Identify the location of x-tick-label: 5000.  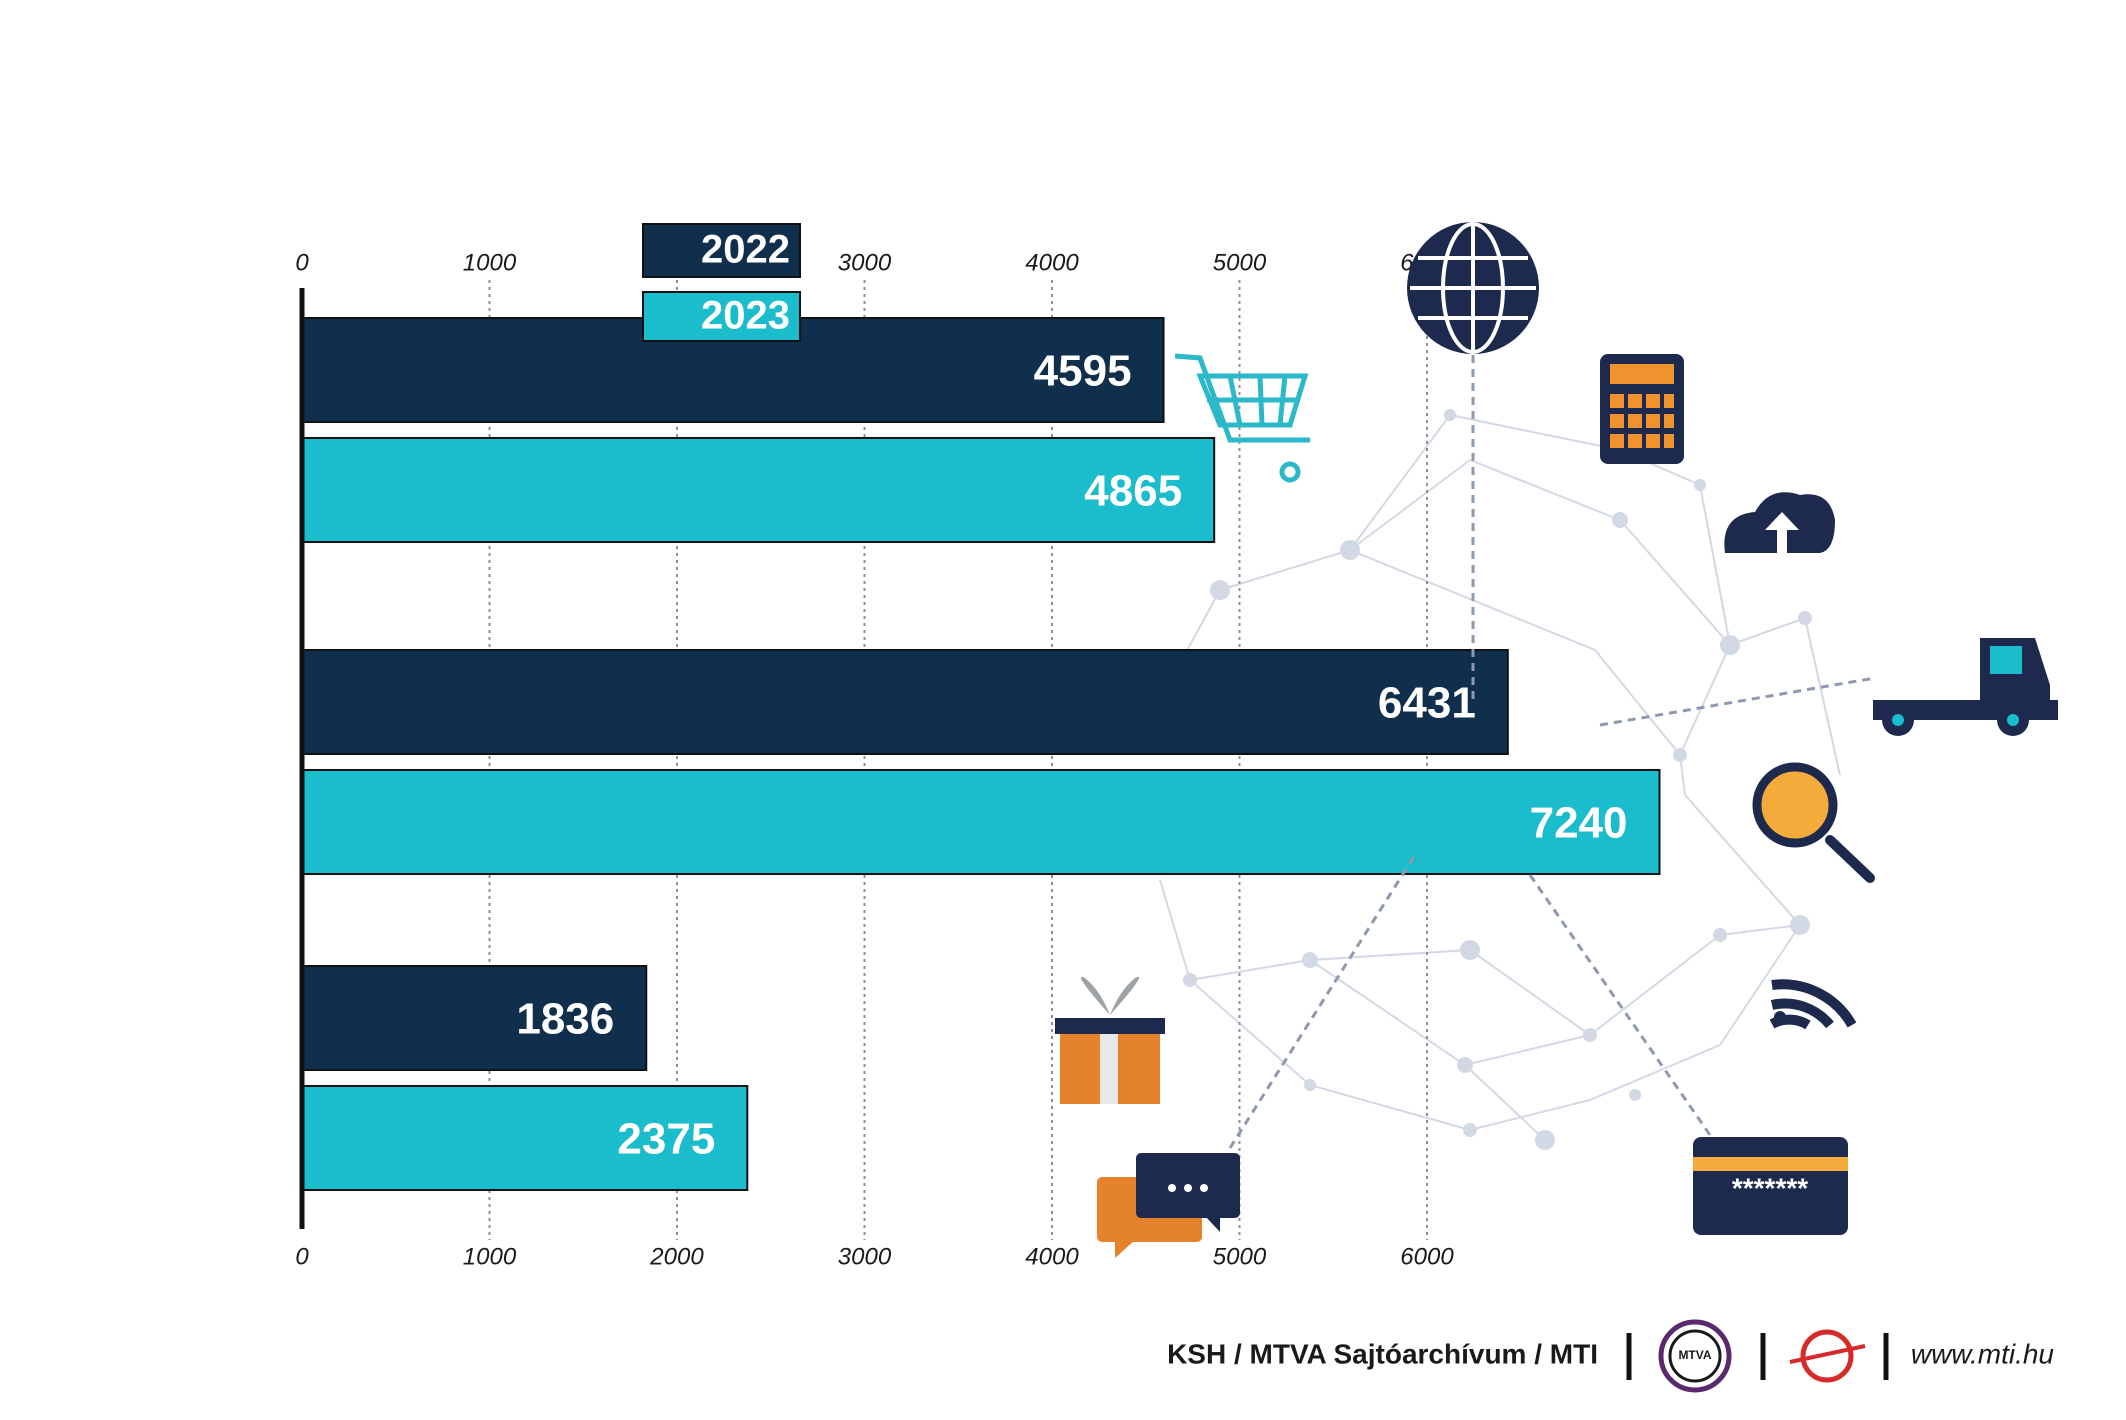
(1240, 1256).